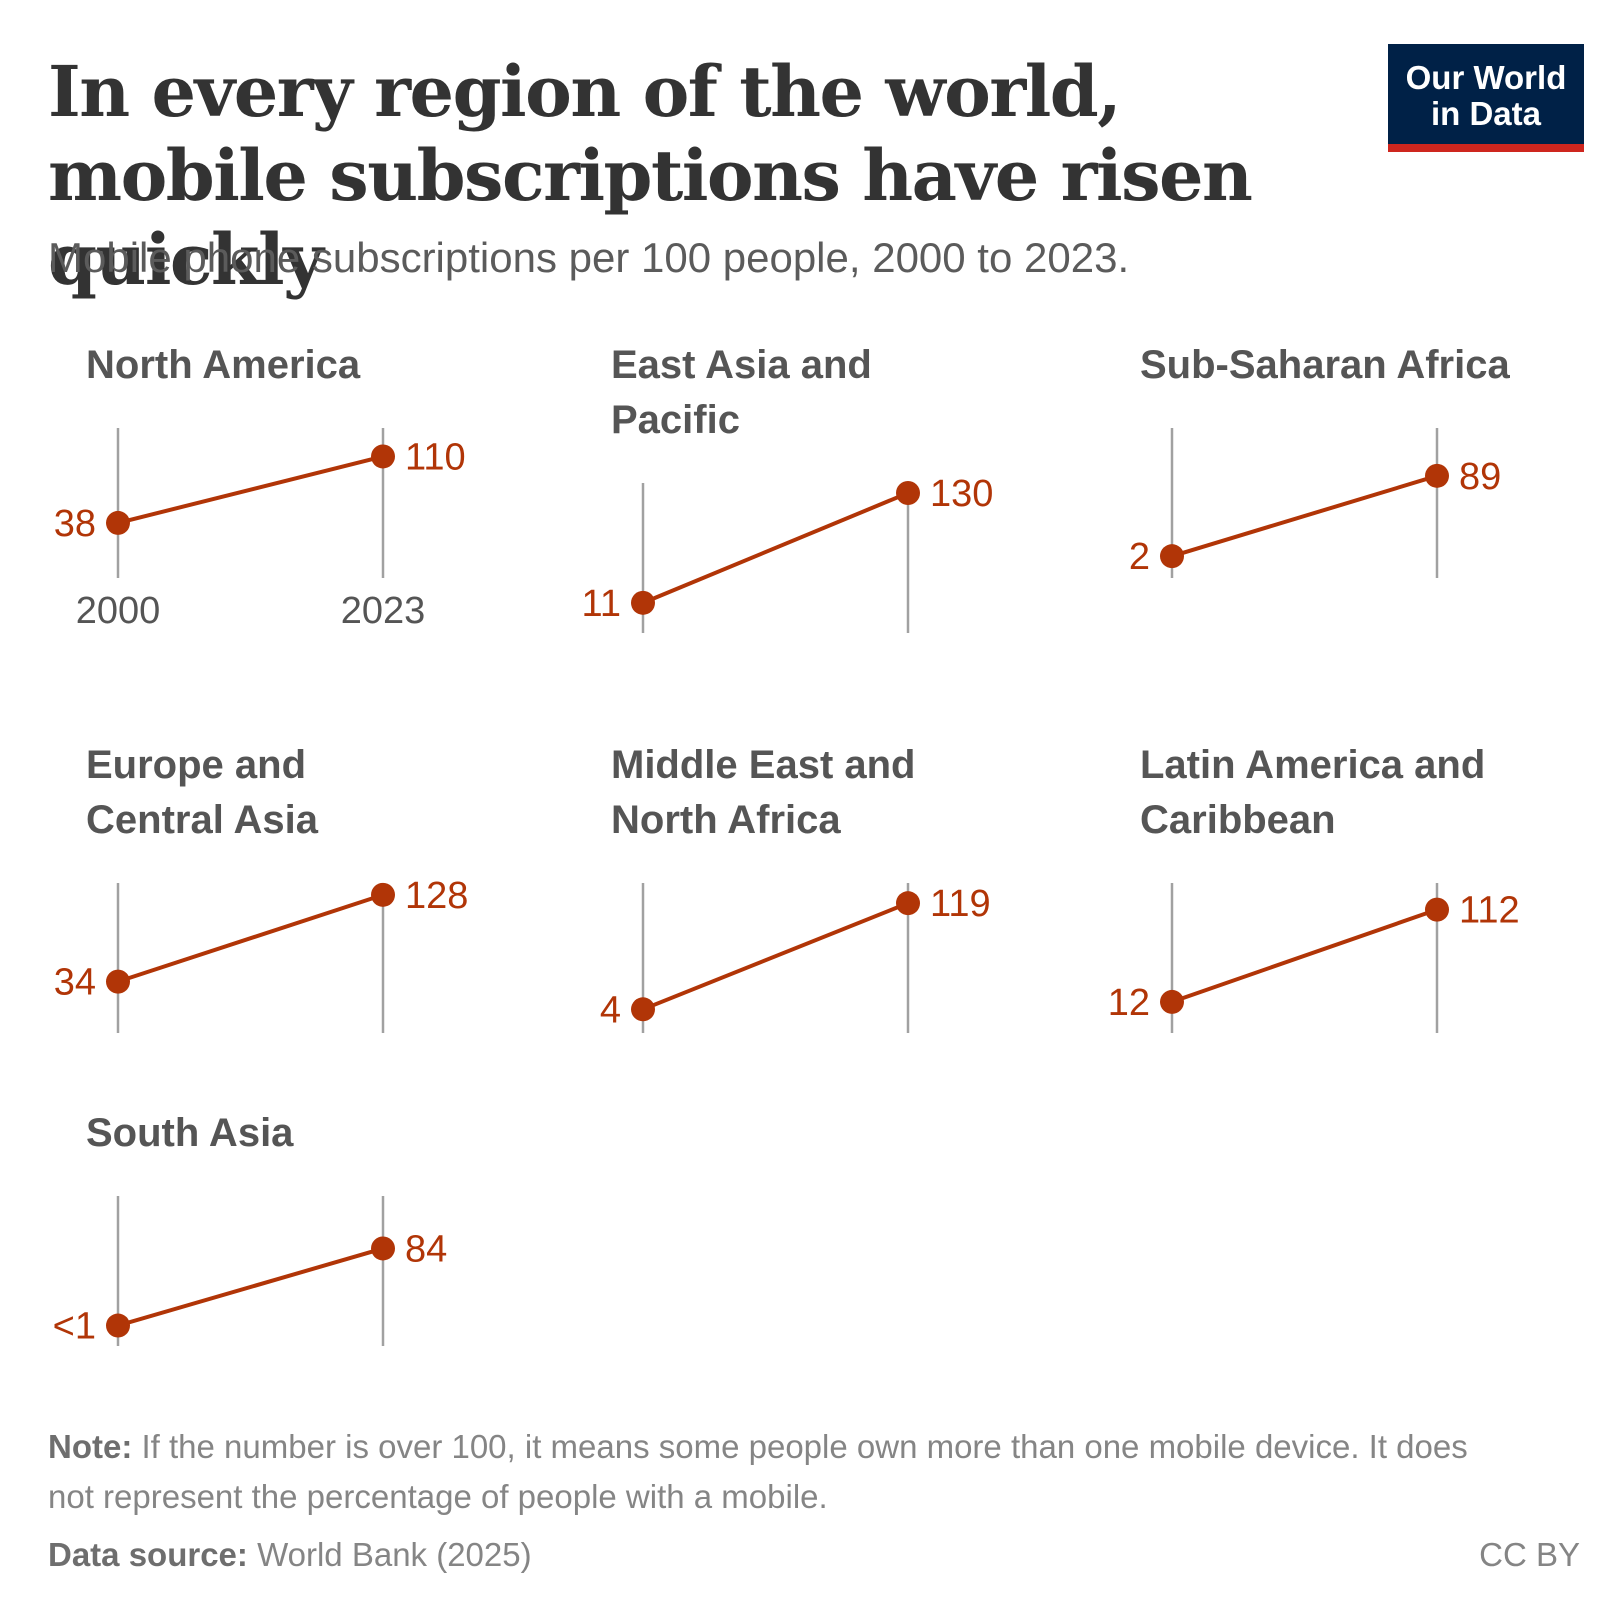 The height and width of the screenshot is (1620, 1620). What do you see at coordinates (601, 604) in the screenshot?
I see `value-label-2000: 11` at bounding box center [601, 604].